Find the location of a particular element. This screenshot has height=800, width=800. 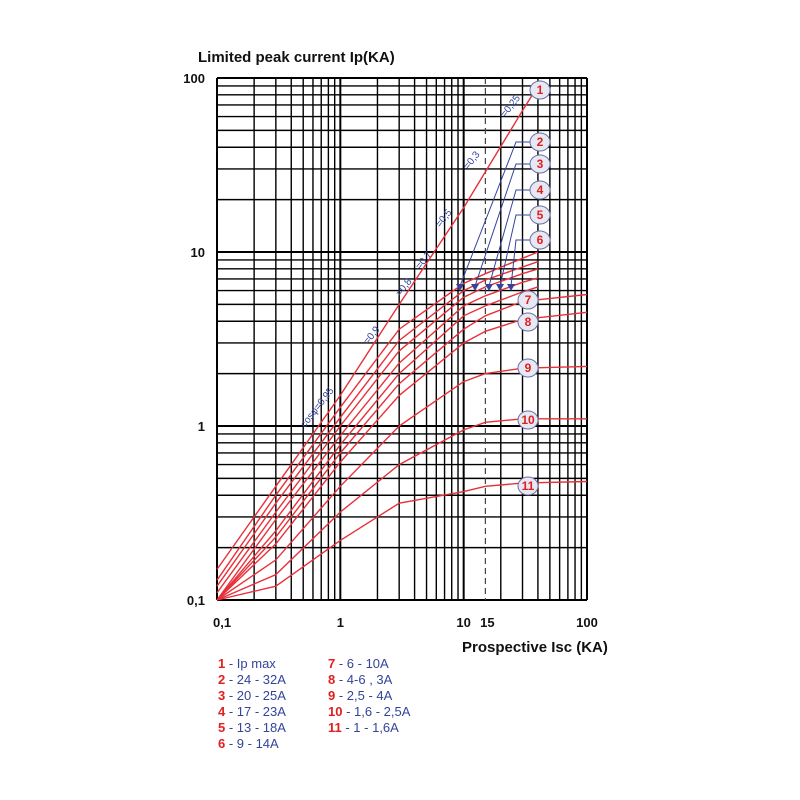

x-tick-label: 1 is located at coordinates (340, 622).